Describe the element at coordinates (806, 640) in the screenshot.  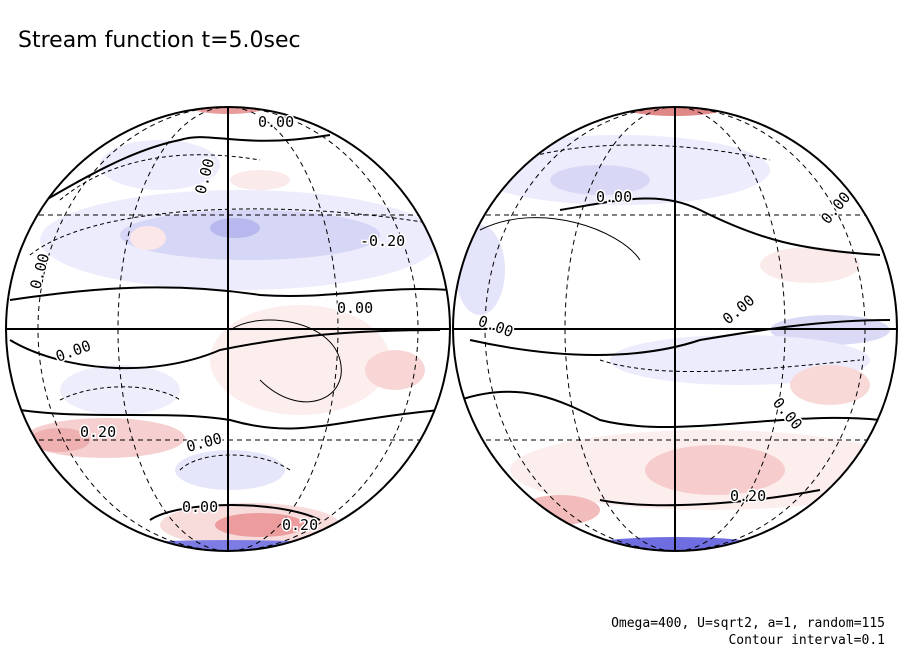
I see `footer-line: Contour interval=0.1` at that location.